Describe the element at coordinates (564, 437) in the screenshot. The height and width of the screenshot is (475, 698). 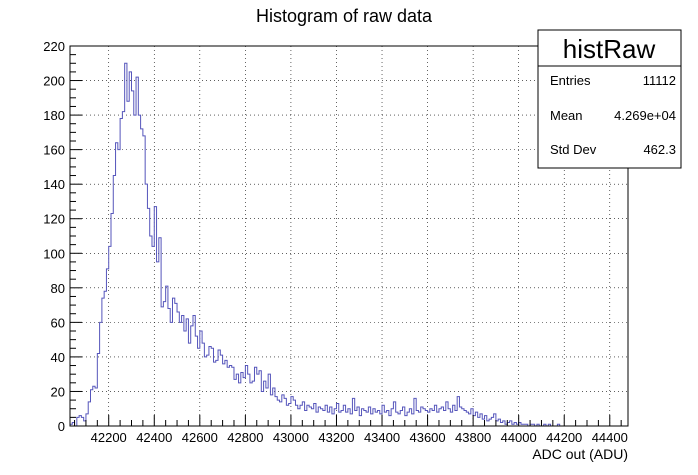
I see `x-tick-label: 44200` at that location.